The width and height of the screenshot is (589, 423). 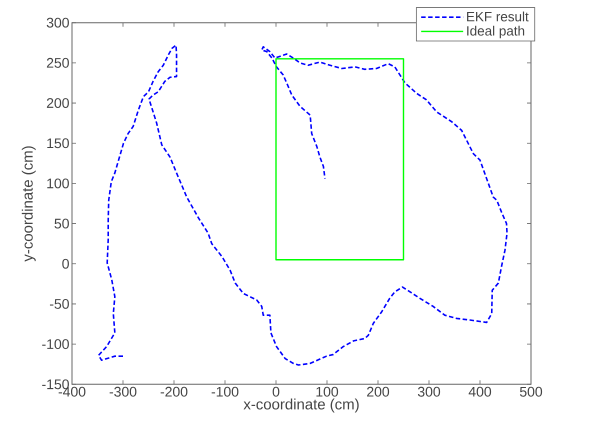 I want to click on y-tick-label: 50, so click(x=61, y=223).